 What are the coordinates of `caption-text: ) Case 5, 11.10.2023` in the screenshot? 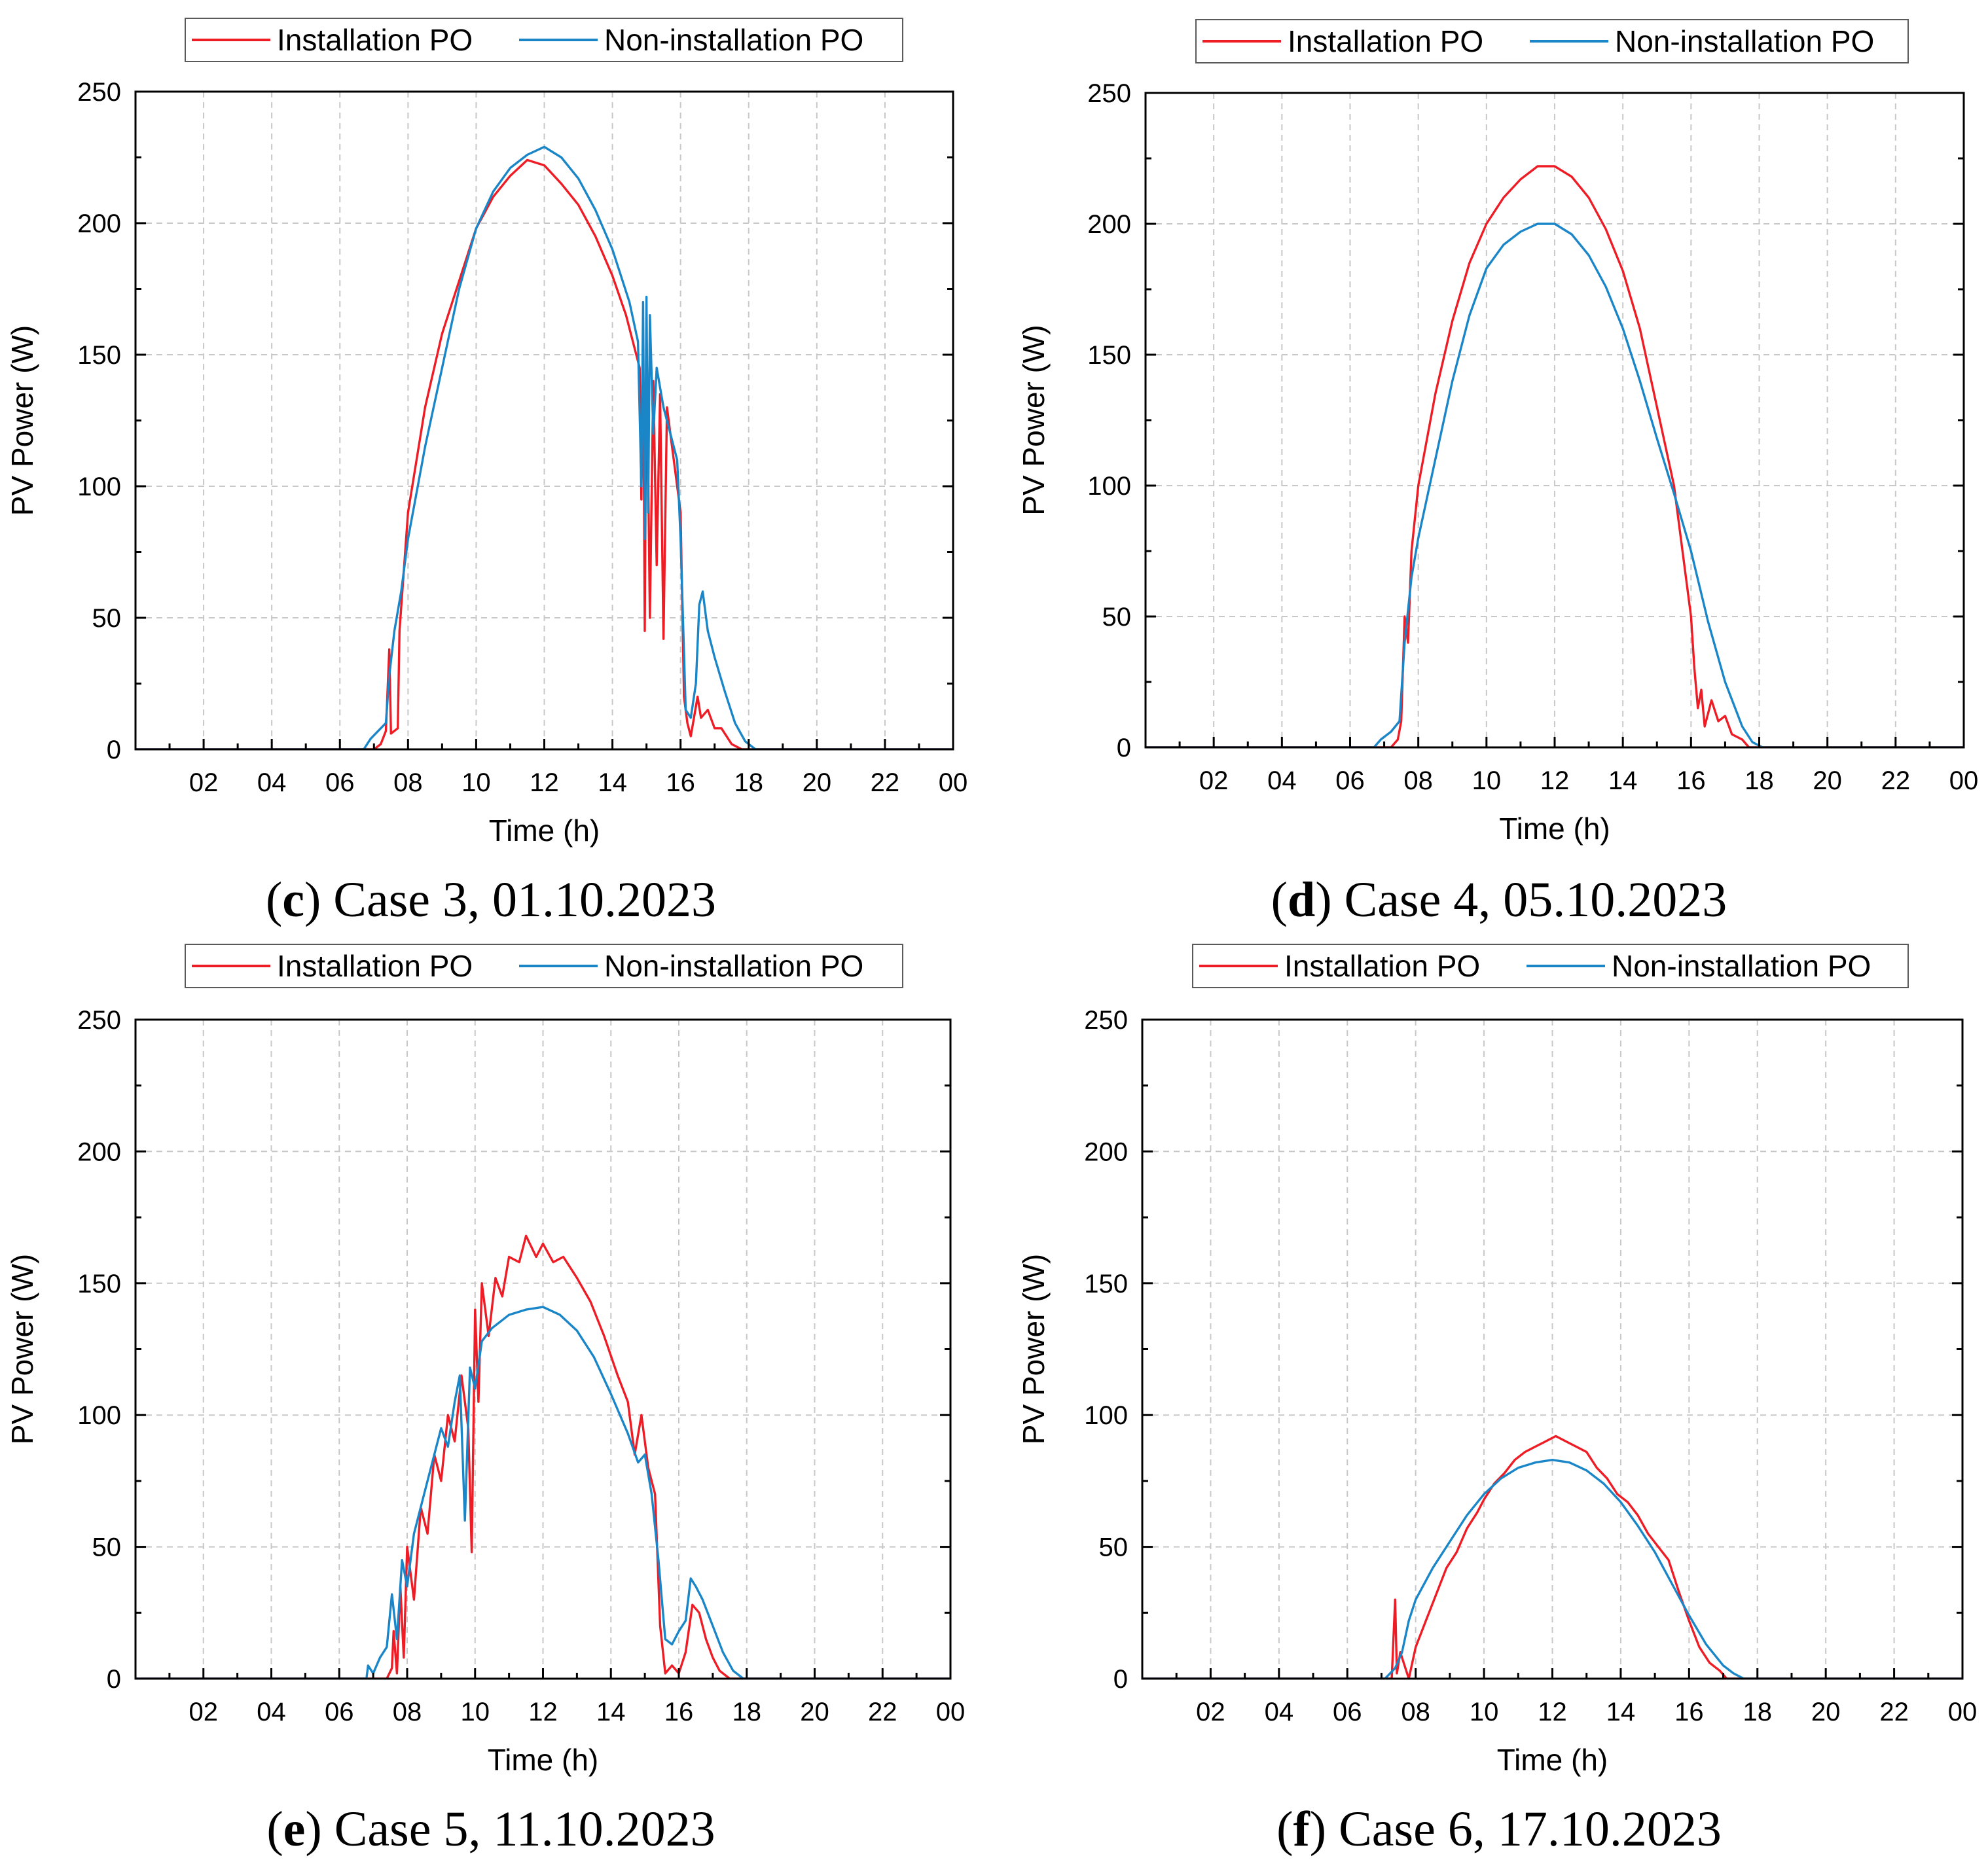 It's located at (510, 1829).